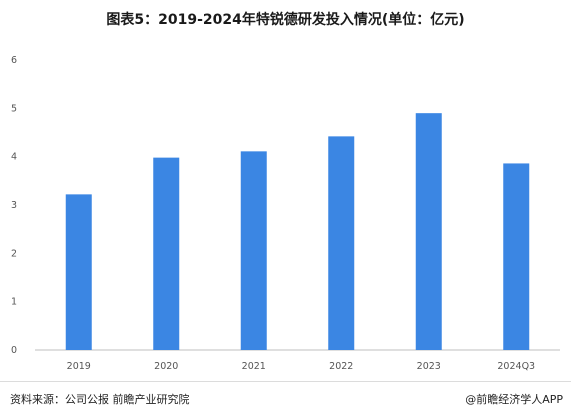 The height and width of the screenshot is (418, 571). Describe the element at coordinates (14, 253) in the screenshot. I see `y-tick-label: 2` at that location.